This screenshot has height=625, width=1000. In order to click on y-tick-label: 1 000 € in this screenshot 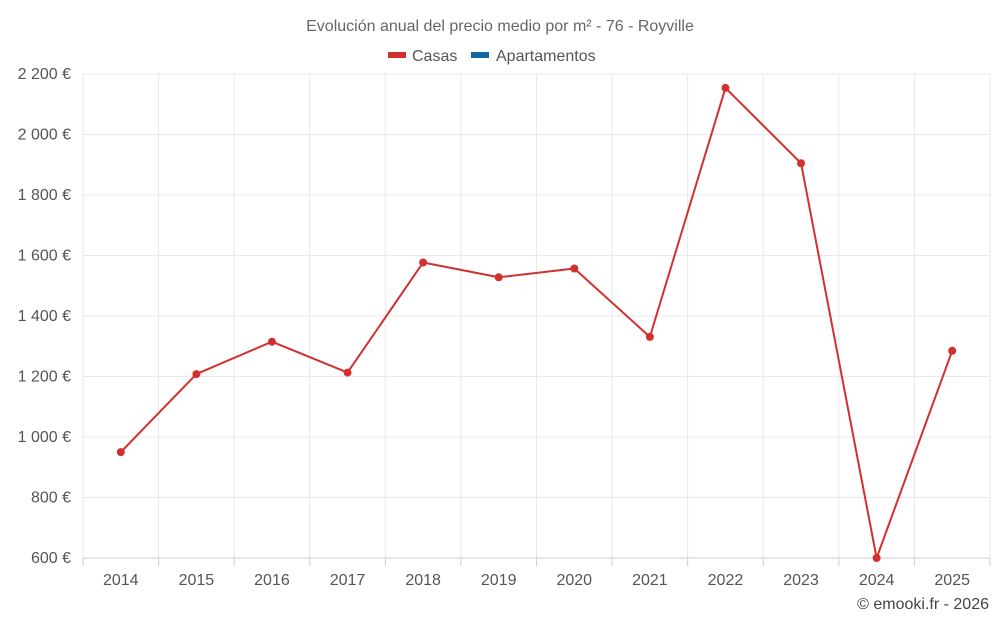, I will do `click(44, 437)`.